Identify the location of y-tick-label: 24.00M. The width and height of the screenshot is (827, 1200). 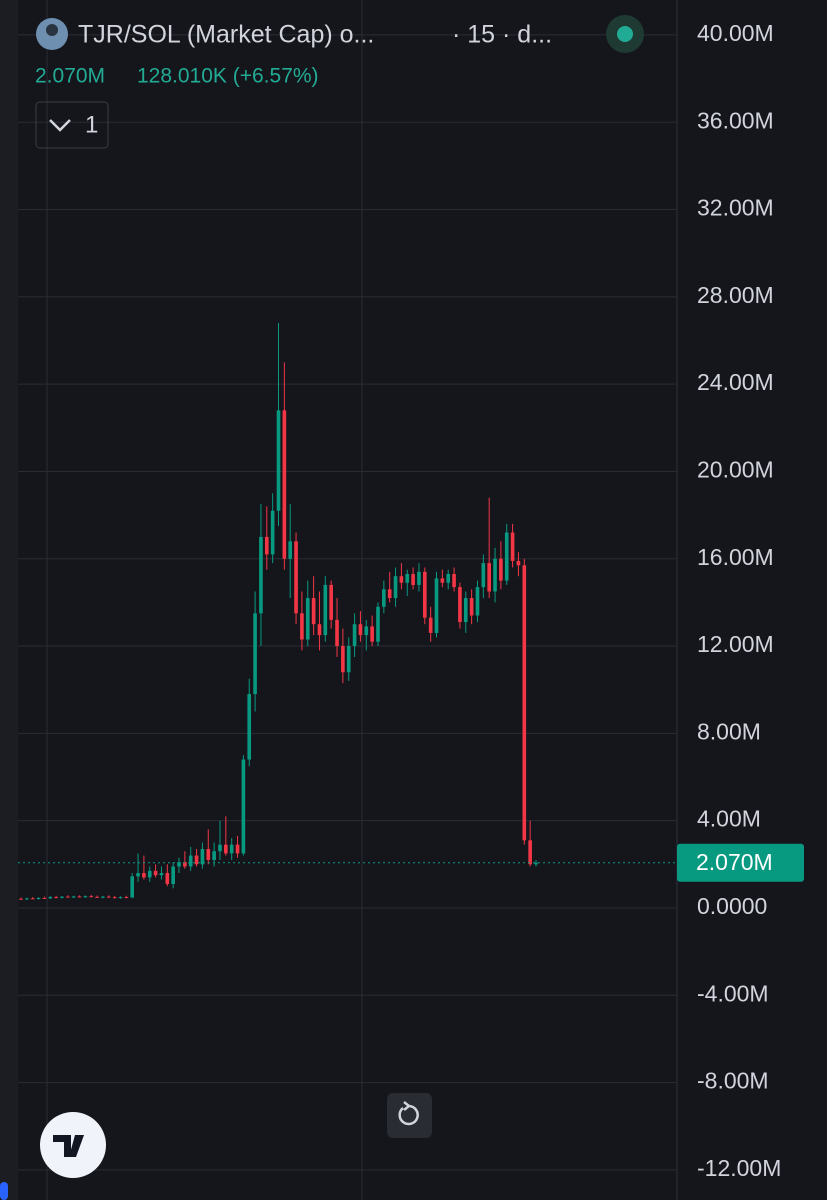
(735, 382).